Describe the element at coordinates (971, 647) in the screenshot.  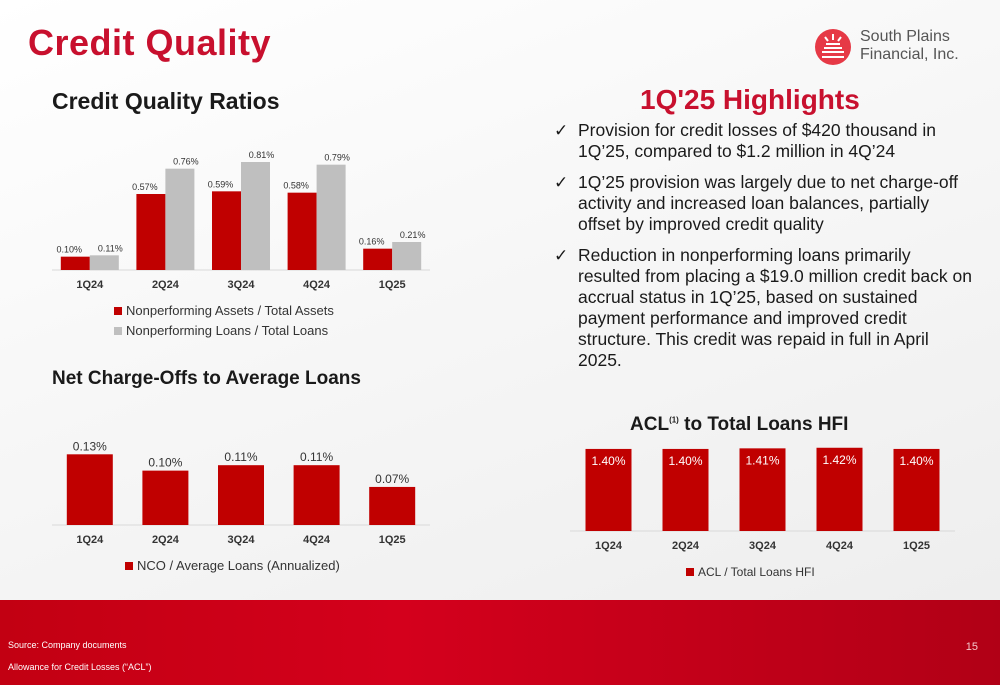
I see `page-number: 15` at that location.